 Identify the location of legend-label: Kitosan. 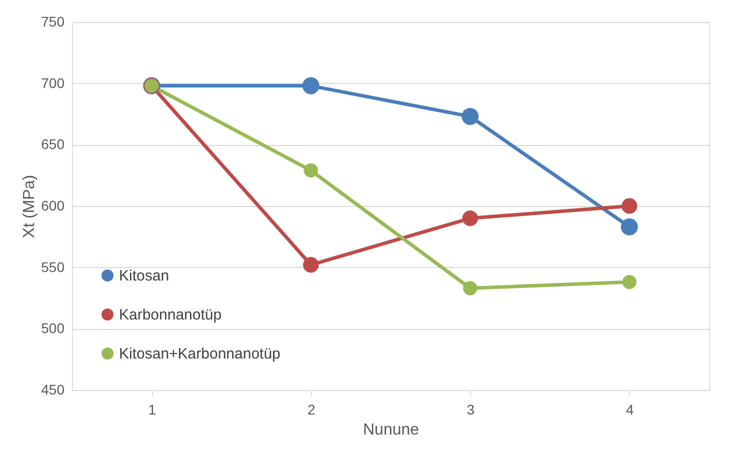
(144, 276).